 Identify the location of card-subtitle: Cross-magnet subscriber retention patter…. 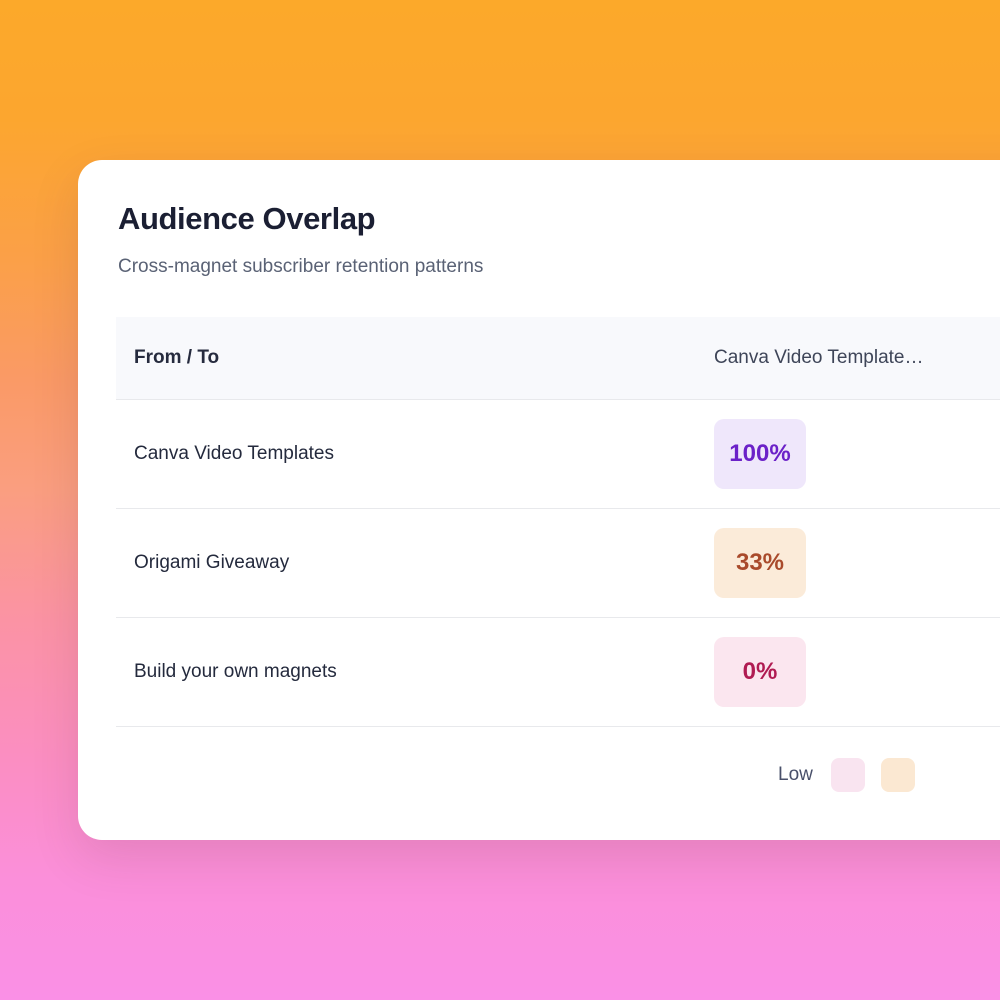
(301, 267).